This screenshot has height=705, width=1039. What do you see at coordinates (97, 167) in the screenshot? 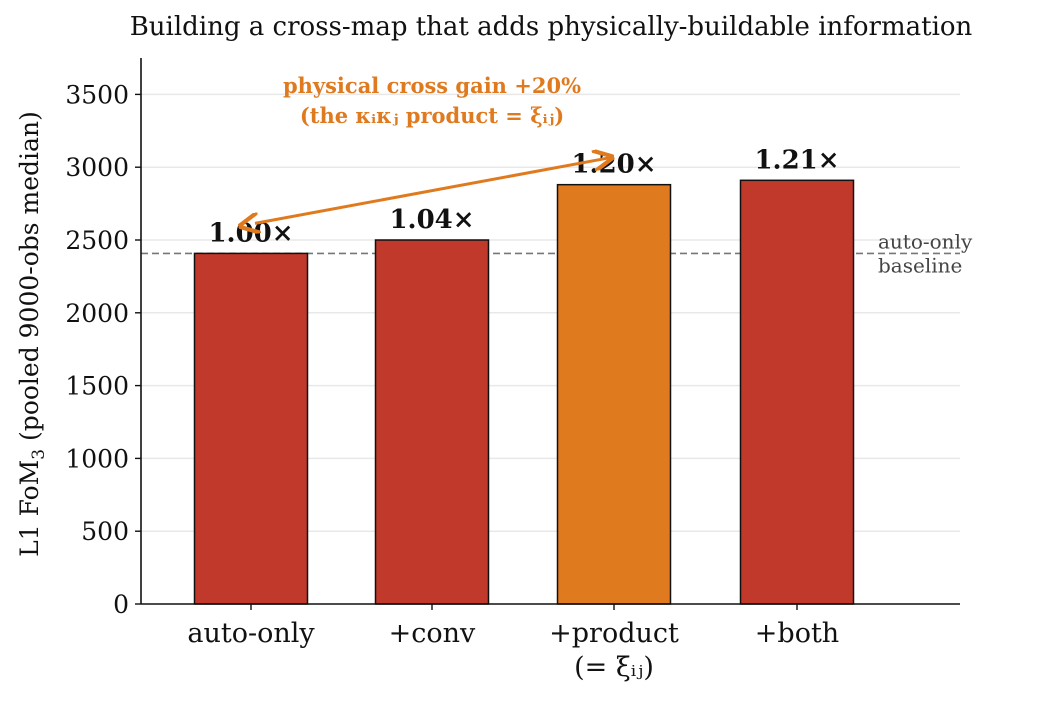
I see `y-tick-label-6: 3000` at bounding box center [97, 167].